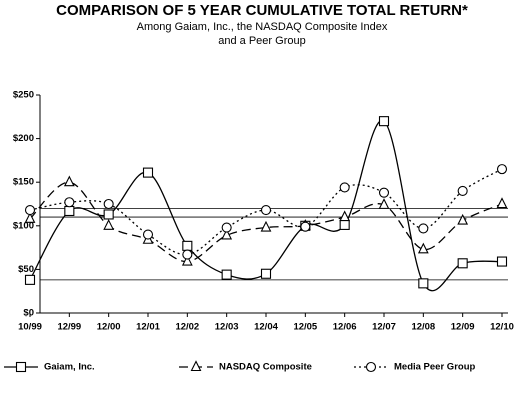 This screenshot has width=520, height=400. Describe the element at coordinates (463, 327) in the screenshot. I see `x-tick-label: 12/09` at that location.